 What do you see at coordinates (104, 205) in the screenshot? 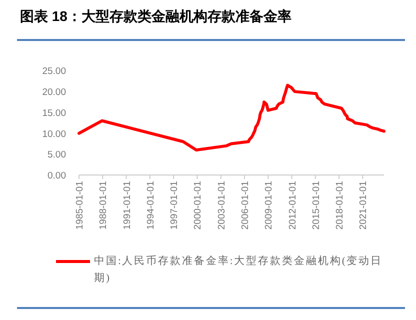
I see `x-tick-label: 1988-01-01` at bounding box center [104, 205].